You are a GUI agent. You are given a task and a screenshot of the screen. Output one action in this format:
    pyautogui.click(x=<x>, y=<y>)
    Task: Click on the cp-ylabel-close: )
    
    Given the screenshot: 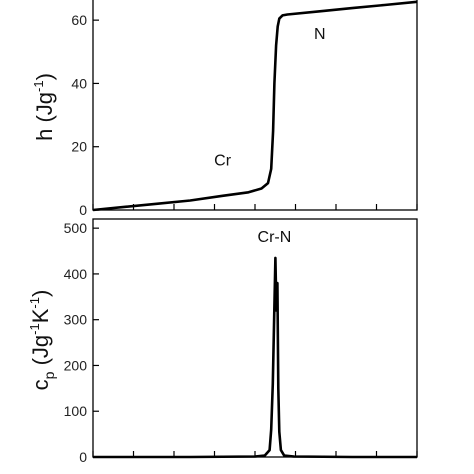 What is the action you would take?
    pyautogui.click(x=40, y=293)
    